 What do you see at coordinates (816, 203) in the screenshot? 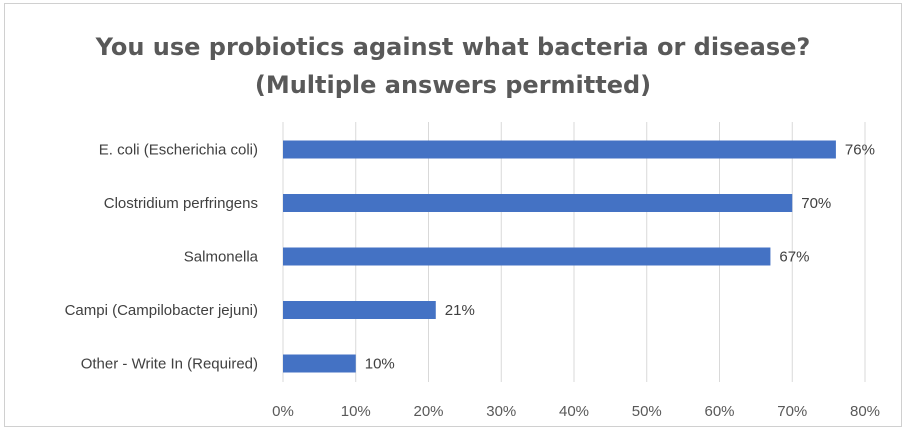
I see `data-label: 70%` at bounding box center [816, 203].